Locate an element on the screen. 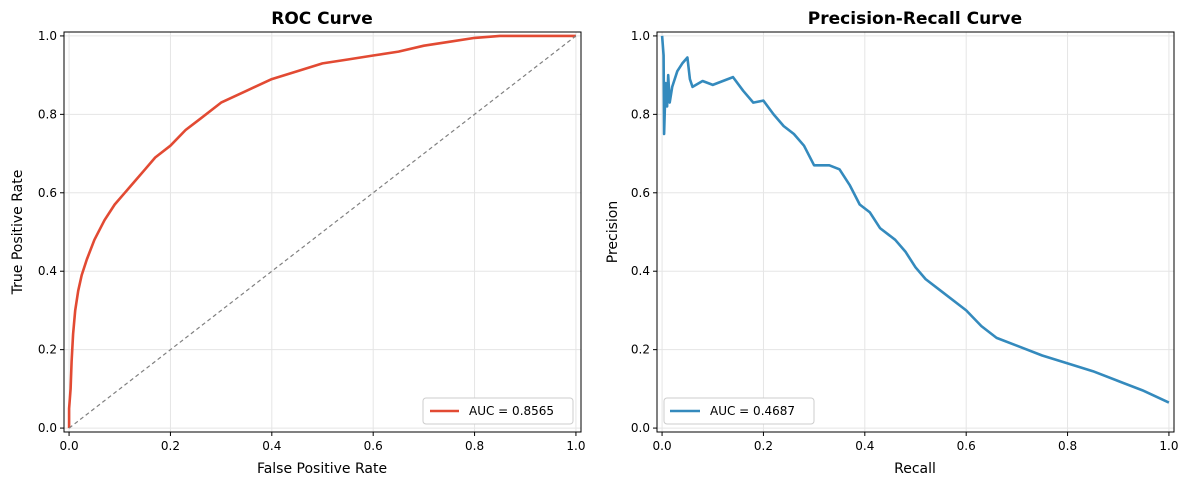  pr-ytick-label: 0.8 is located at coordinates (640, 114).